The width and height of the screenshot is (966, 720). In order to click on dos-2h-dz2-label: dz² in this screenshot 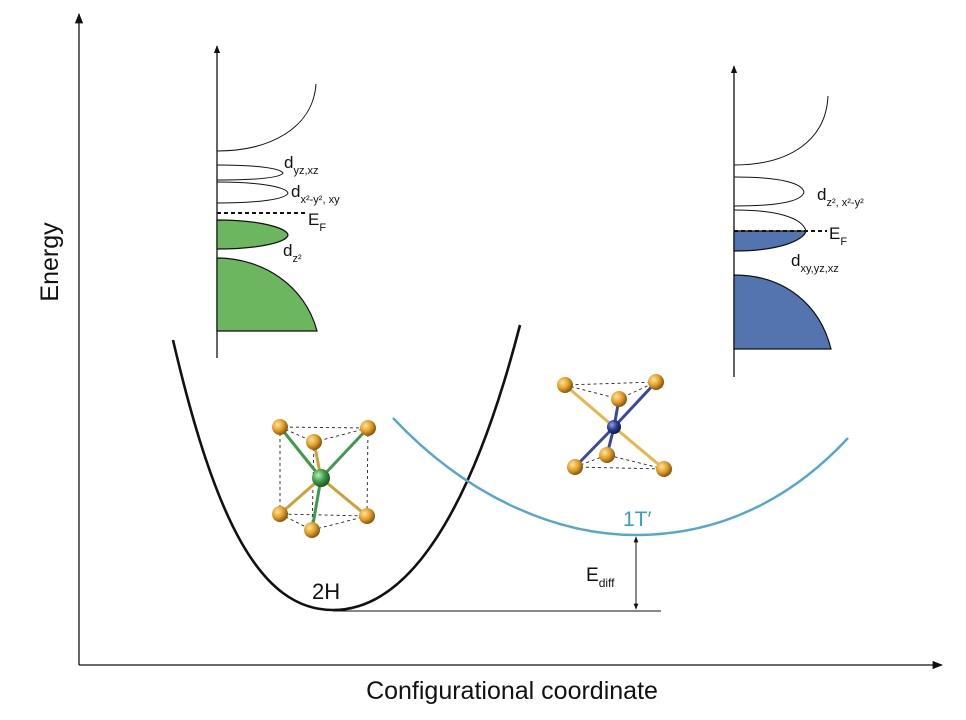, I will do `click(292, 253)`.